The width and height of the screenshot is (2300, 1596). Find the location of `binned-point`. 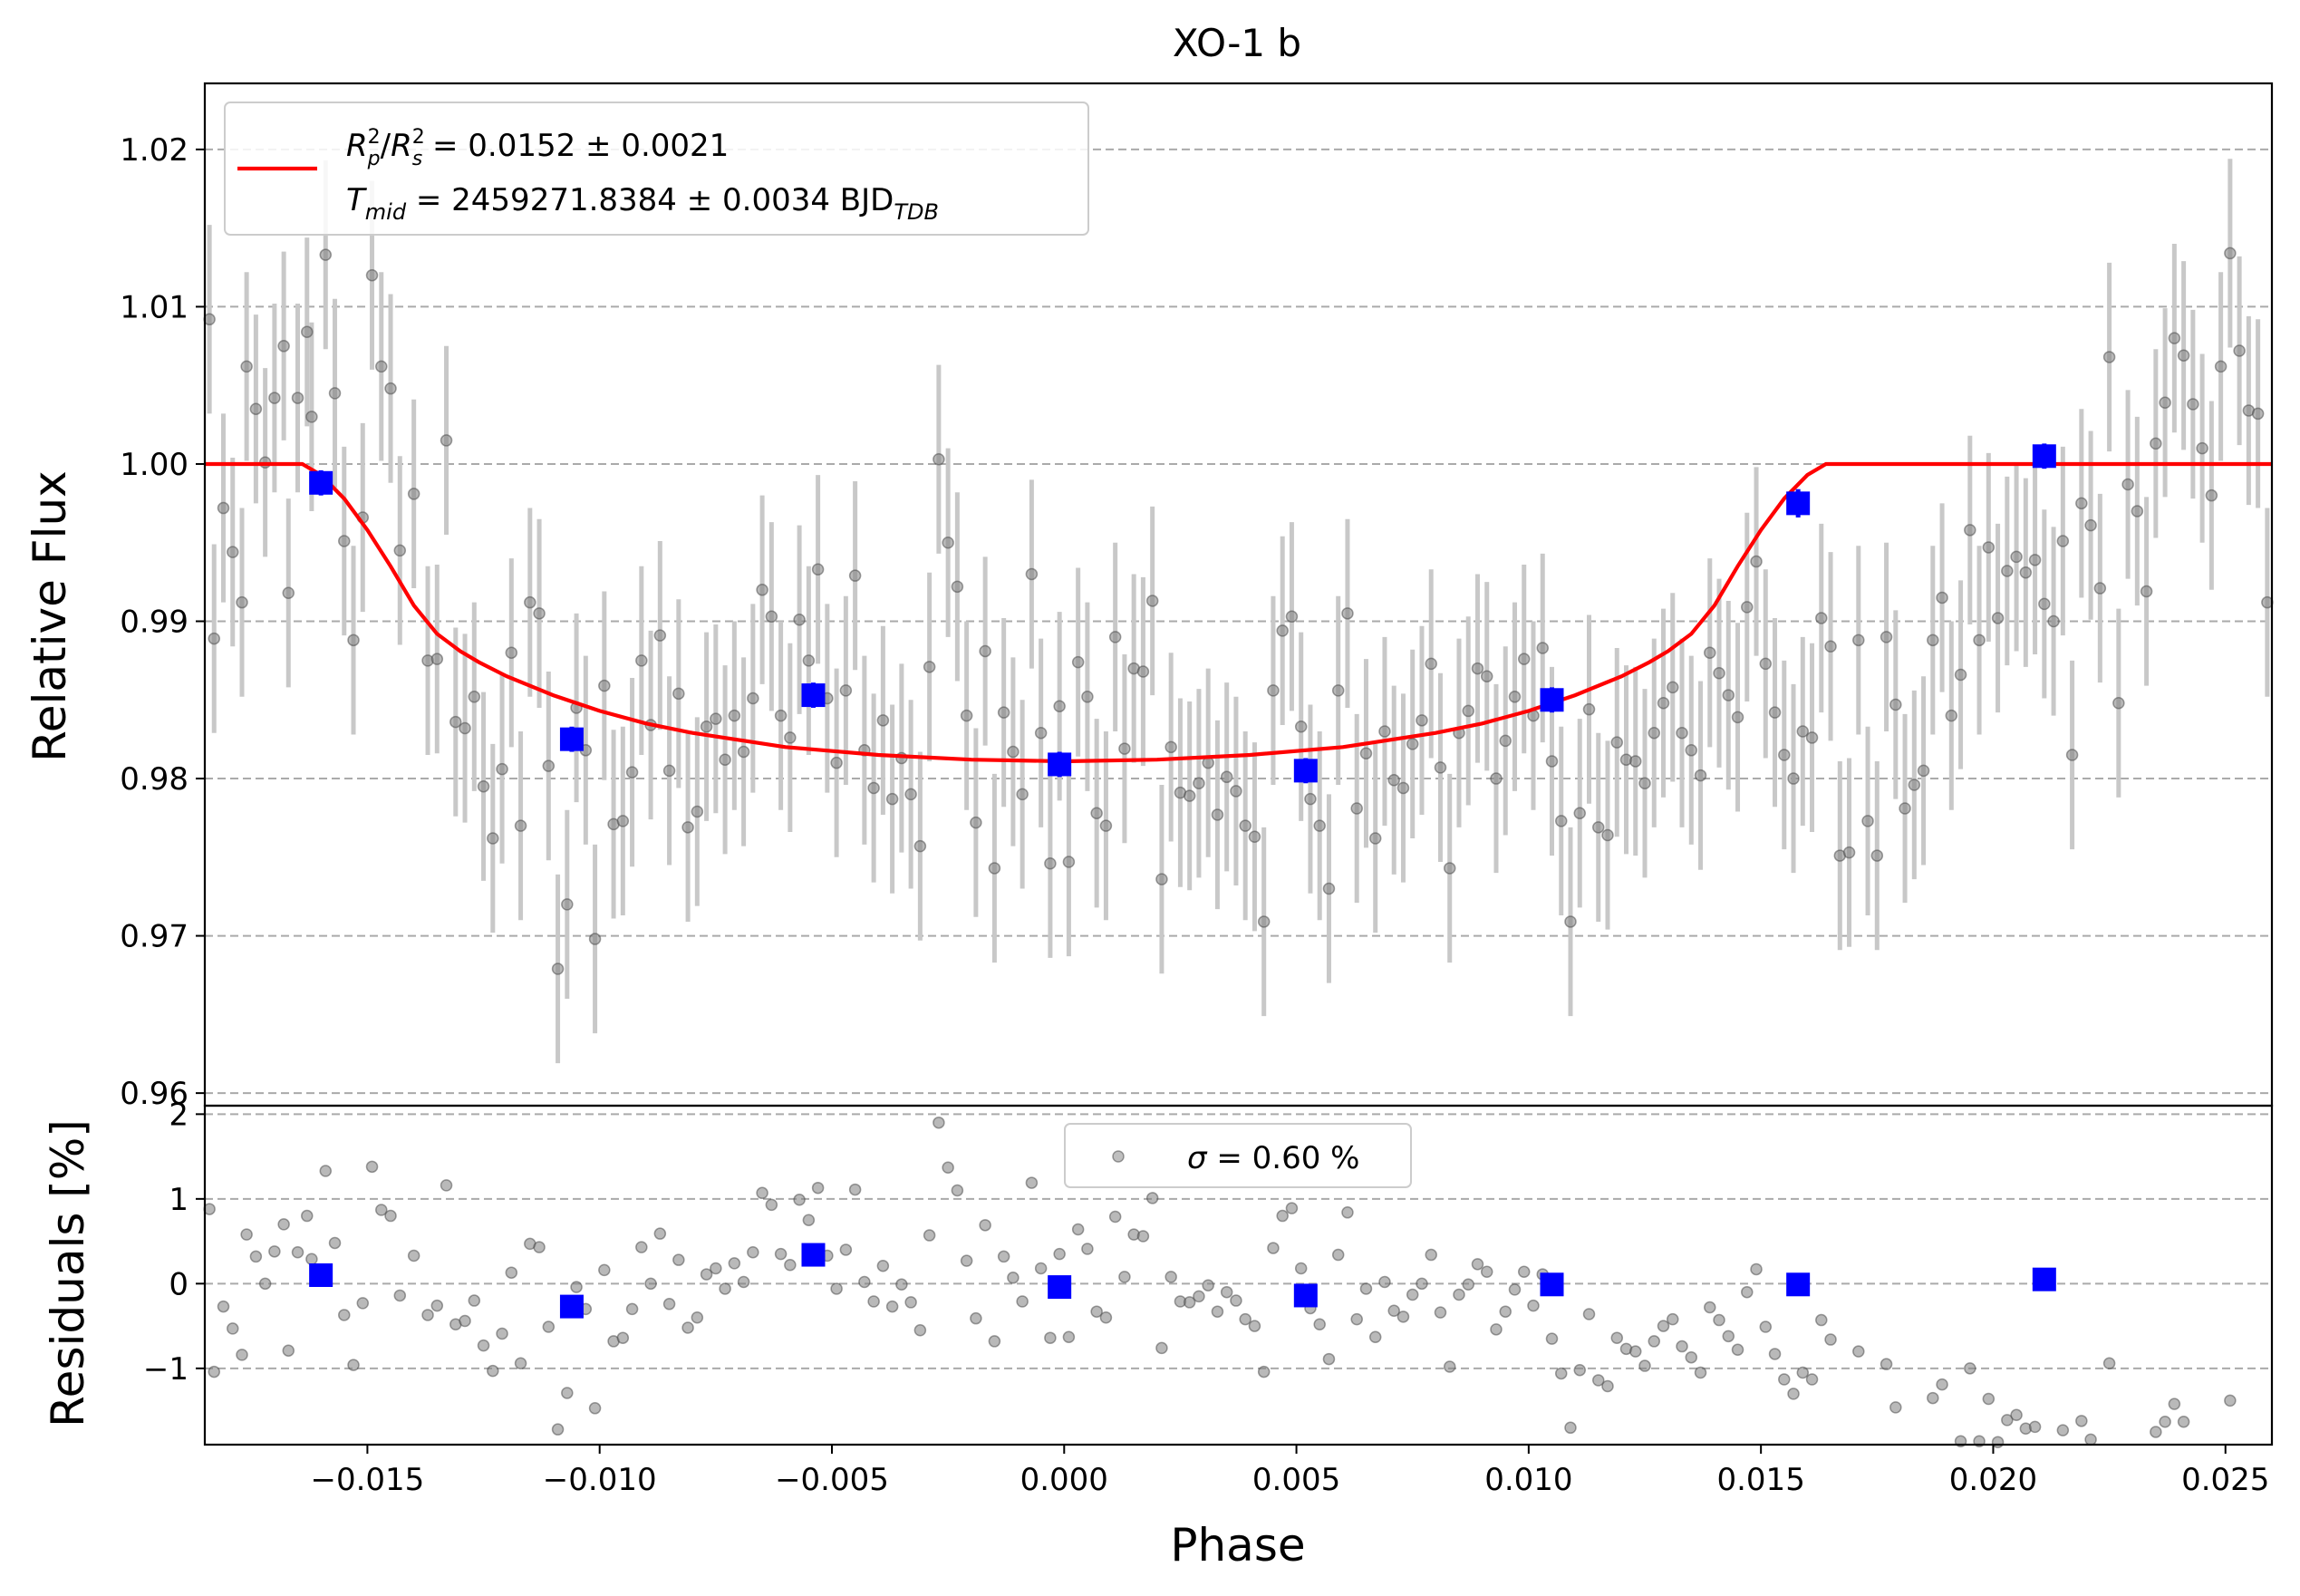

binned-point is located at coordinates (1060, 764).